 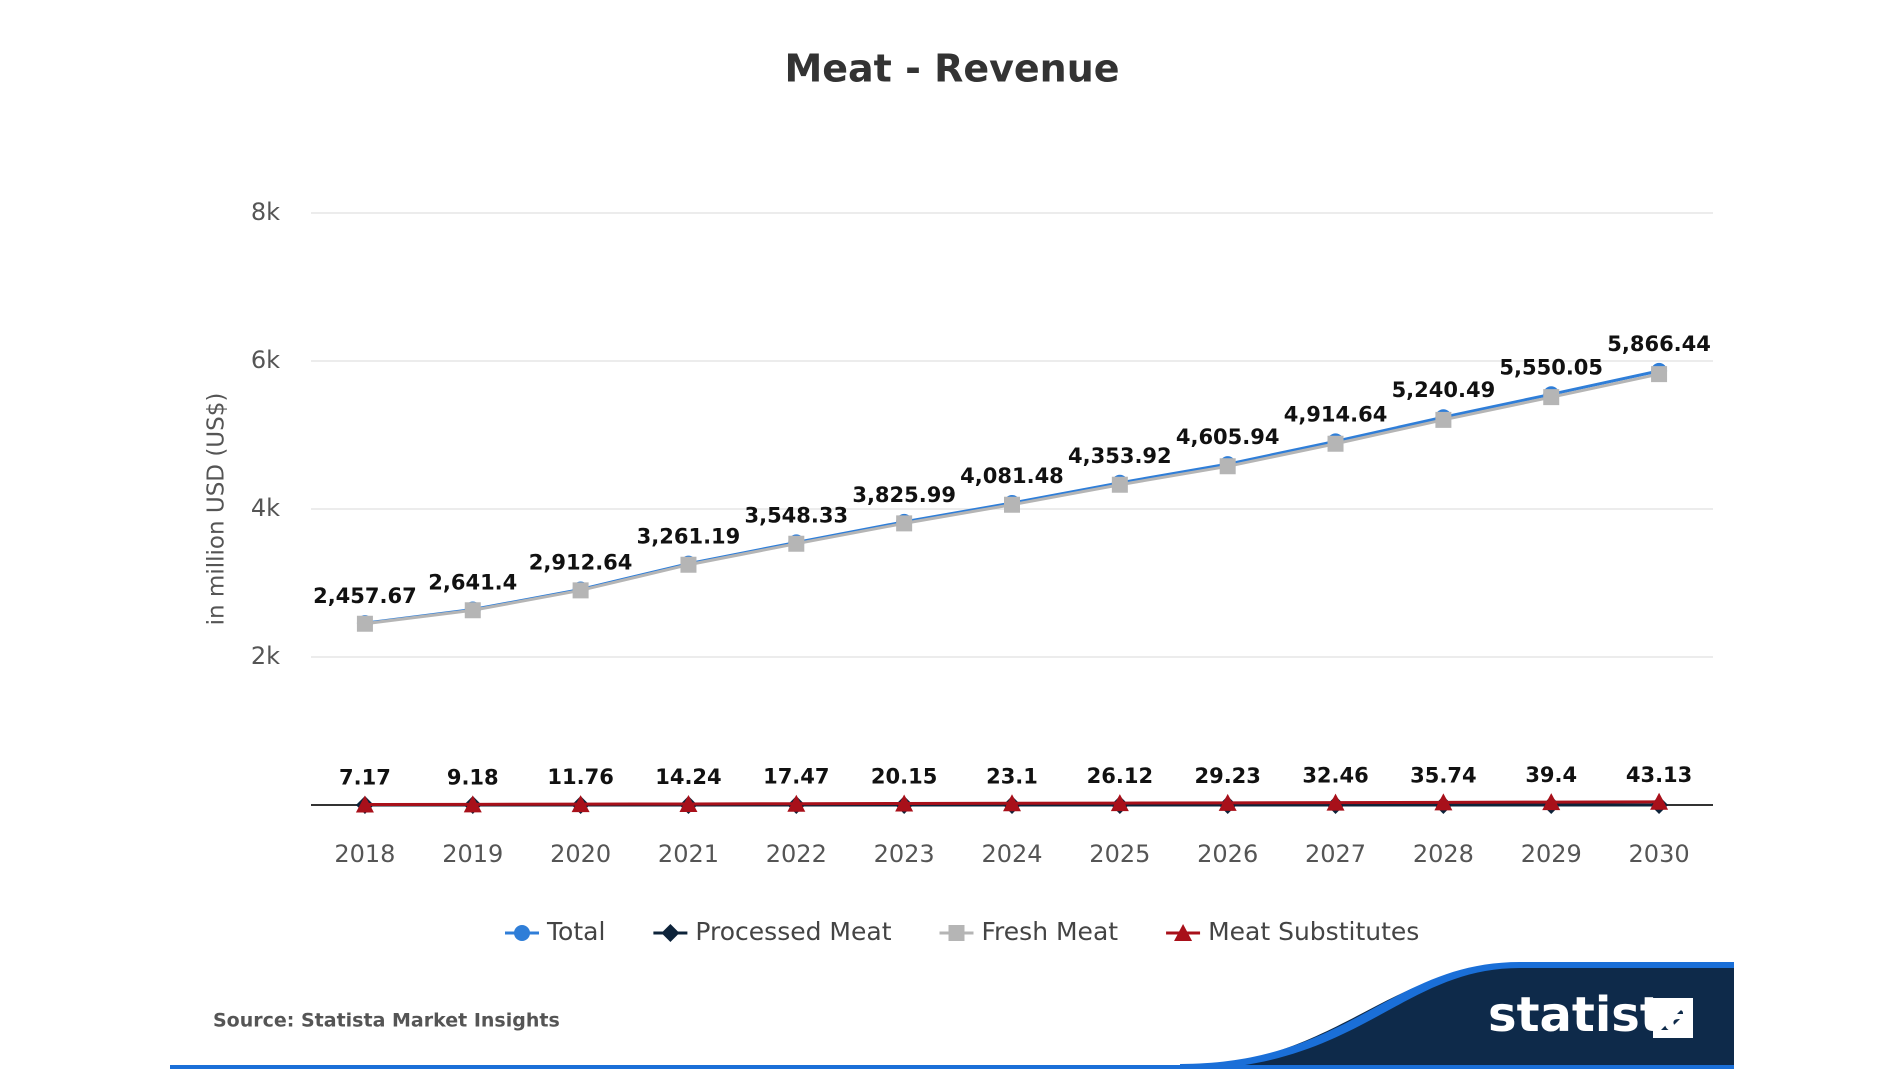 What do you see at coordinates (1050, 931) in the screenshot?
I see `legend-label: Fresh Meat` at bounding box center [1050, 931].